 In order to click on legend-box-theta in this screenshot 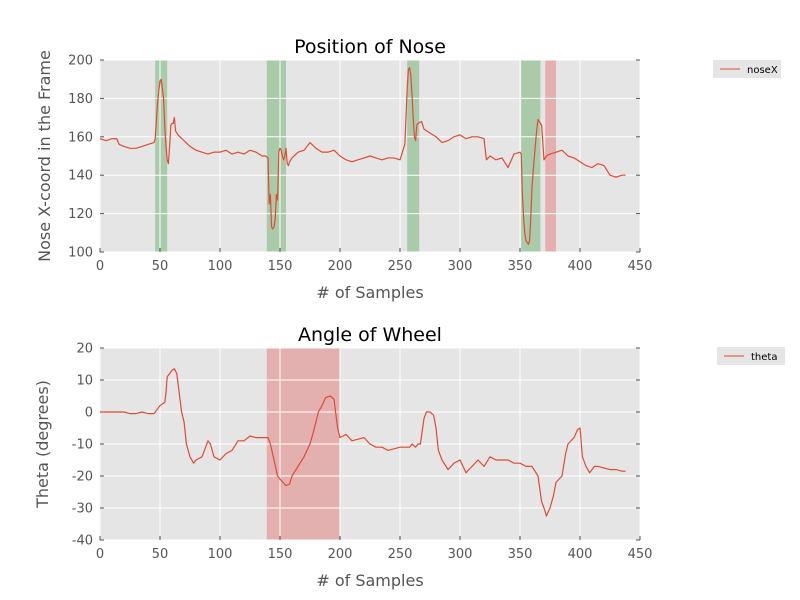, I will do `click(751, 356)`.